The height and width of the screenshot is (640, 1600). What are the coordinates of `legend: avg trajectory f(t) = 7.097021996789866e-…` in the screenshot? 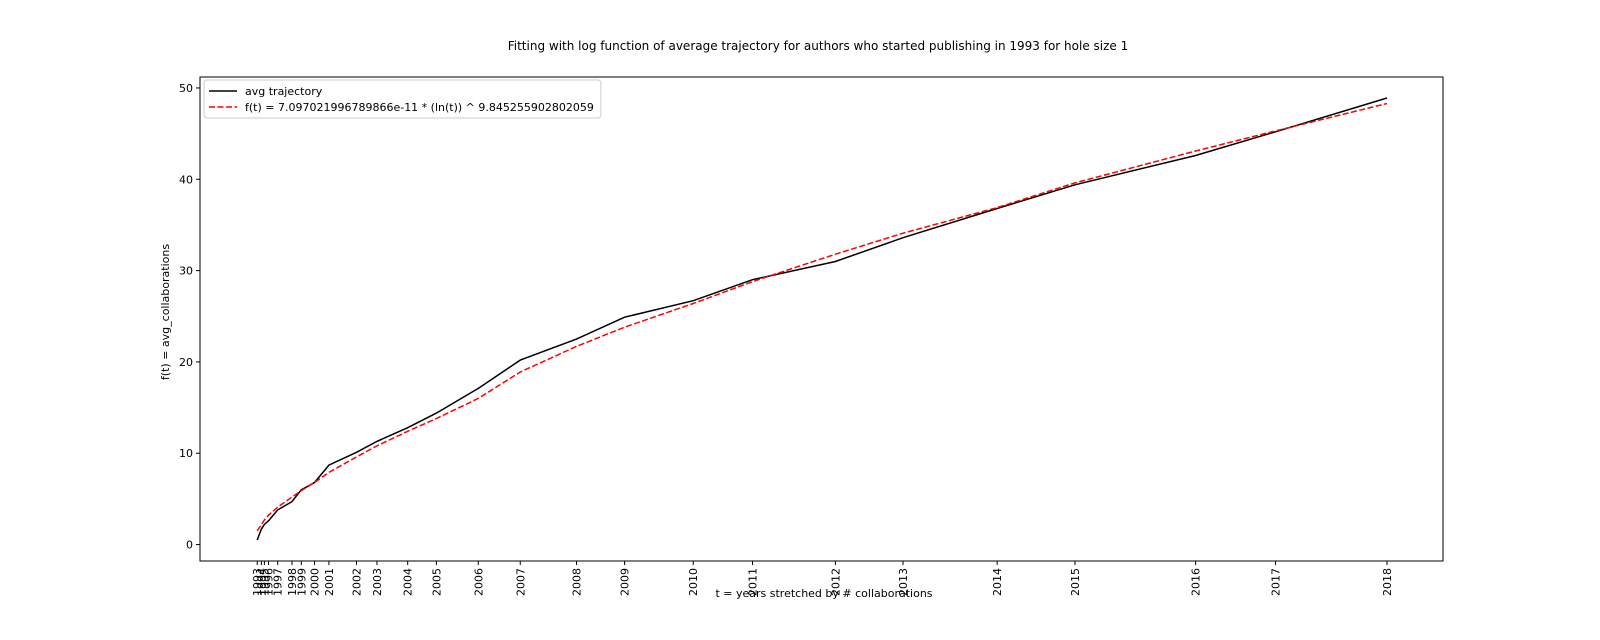 It's located at (402, 99).